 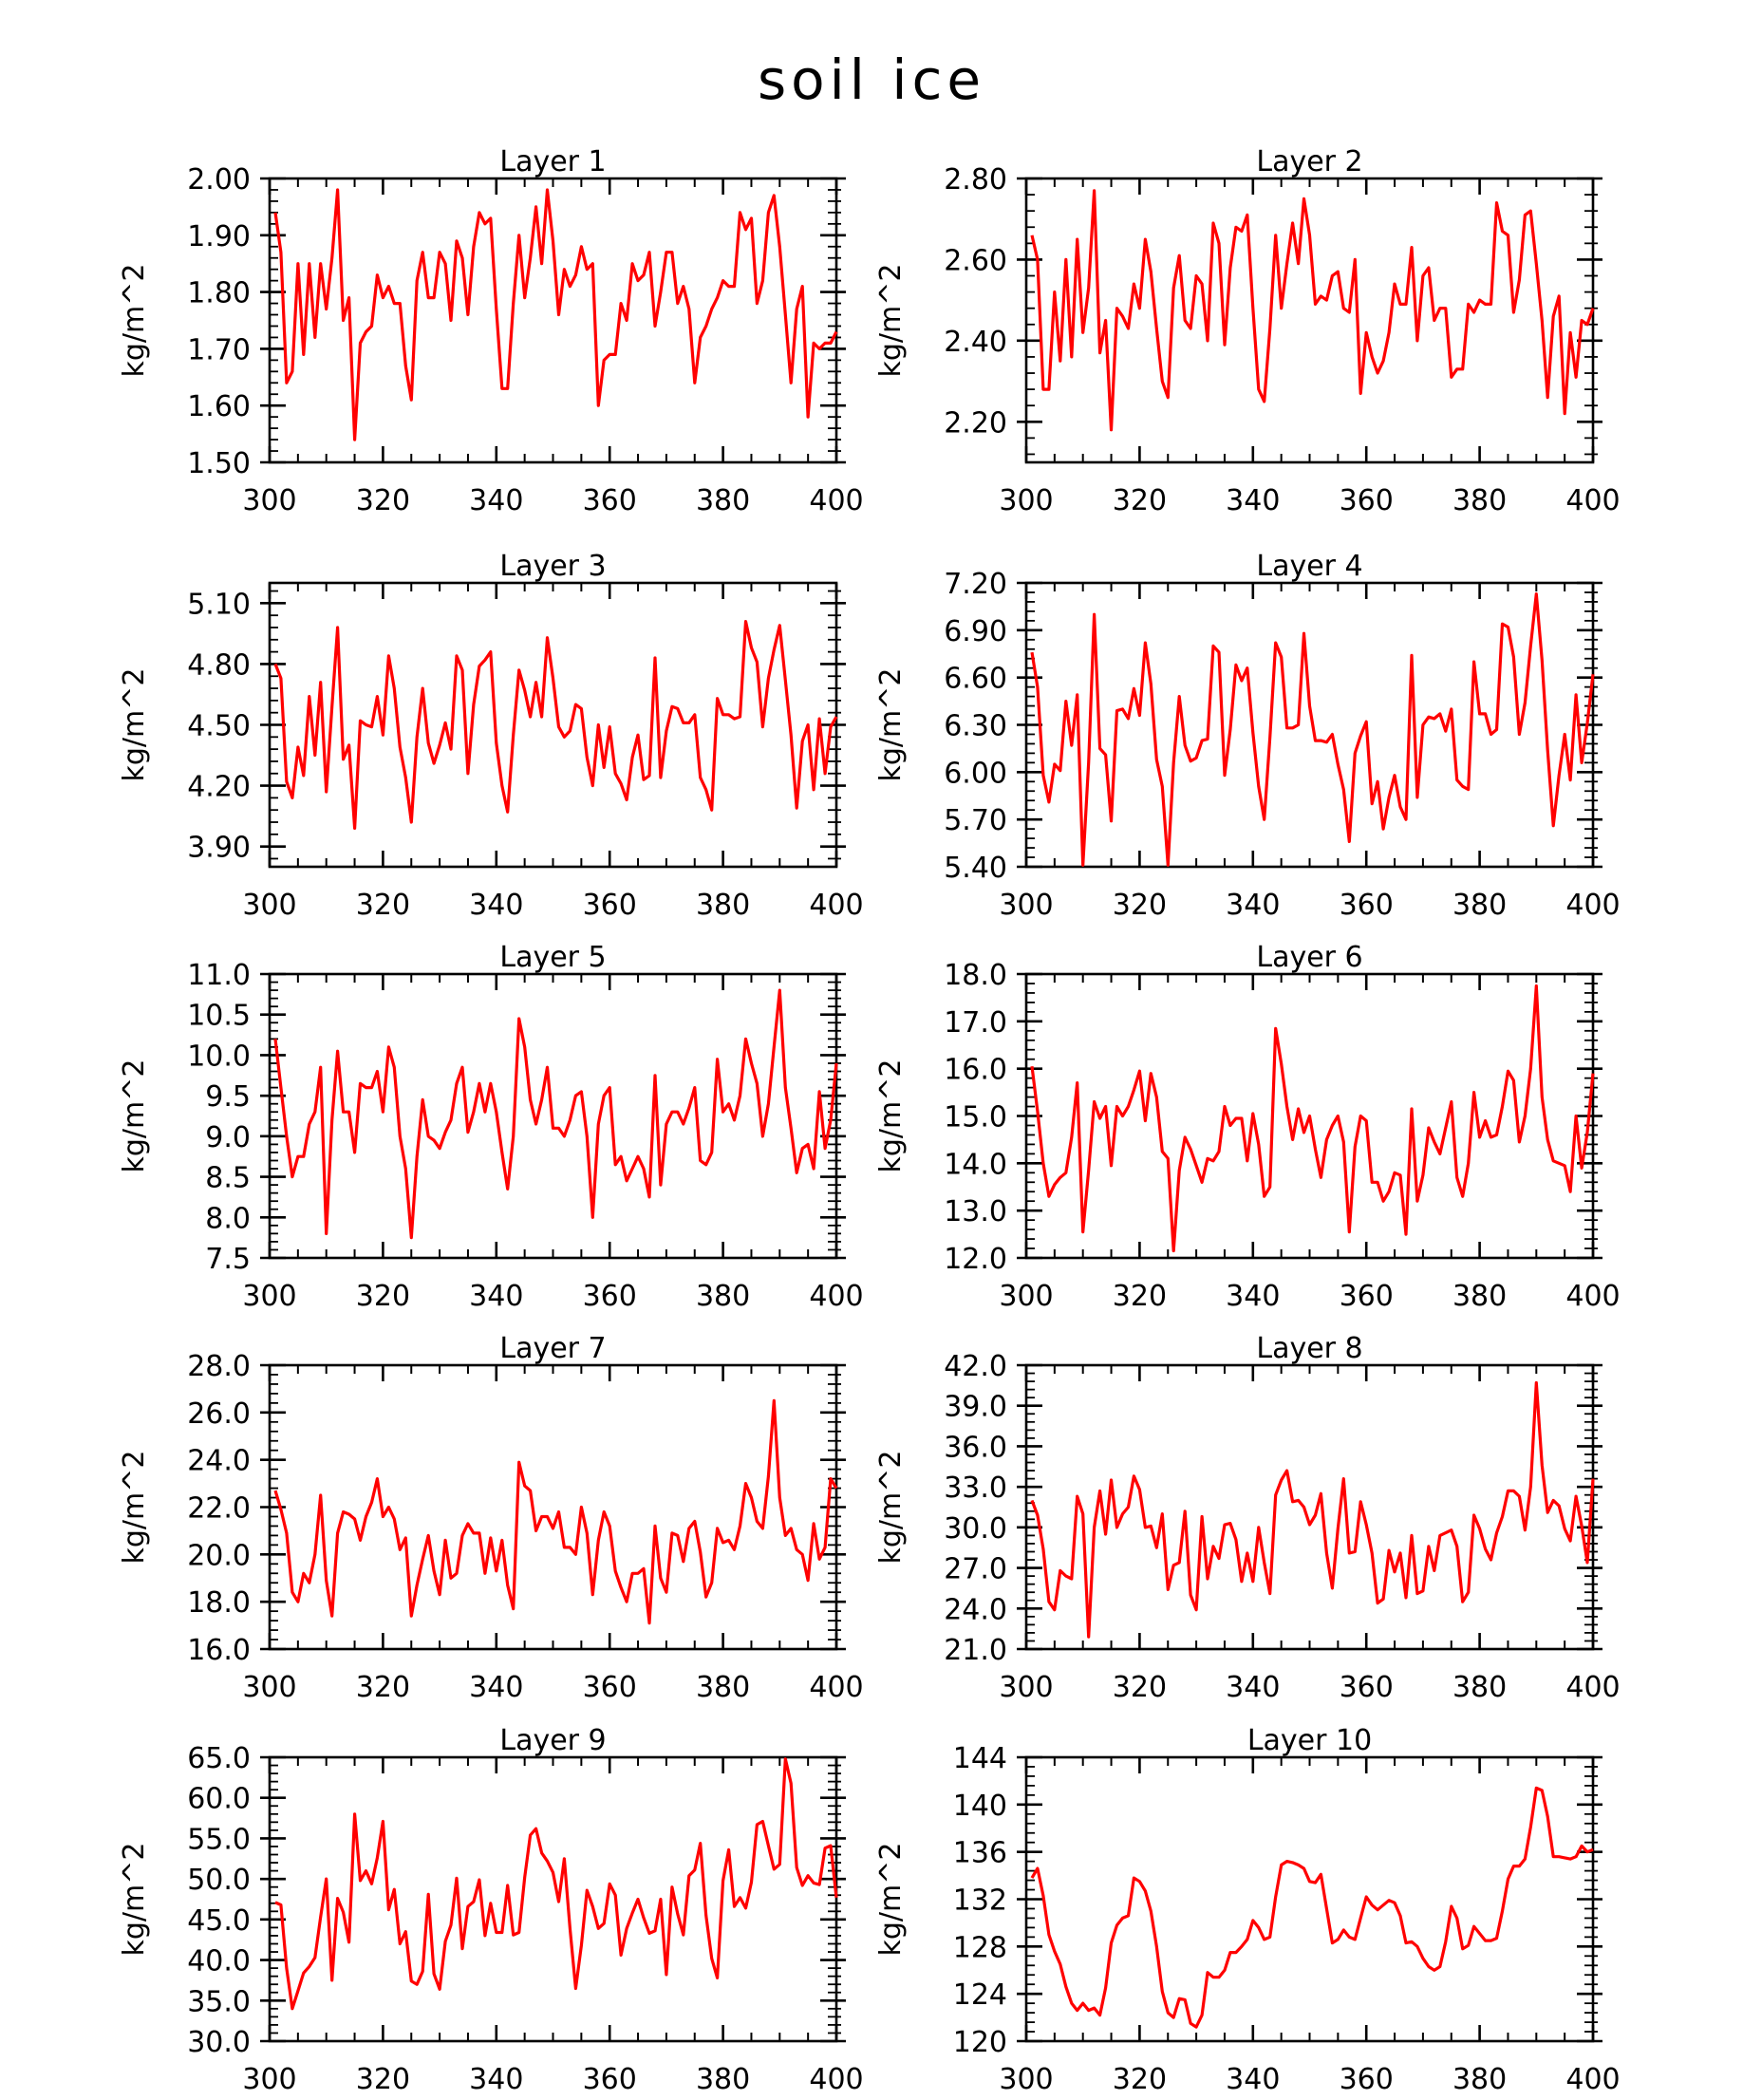 What do you see at coordinates (980, 2042) in the screenshot?
I see `y-tick-label: 120` at bounding box center [980, 2042].